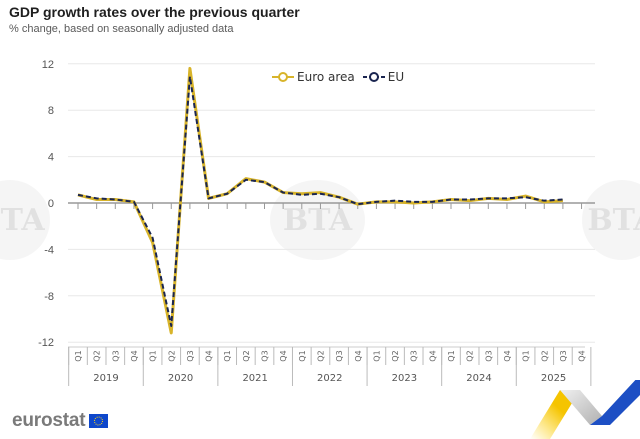  I want to click on svg-text: 2020, so click(180, 378).